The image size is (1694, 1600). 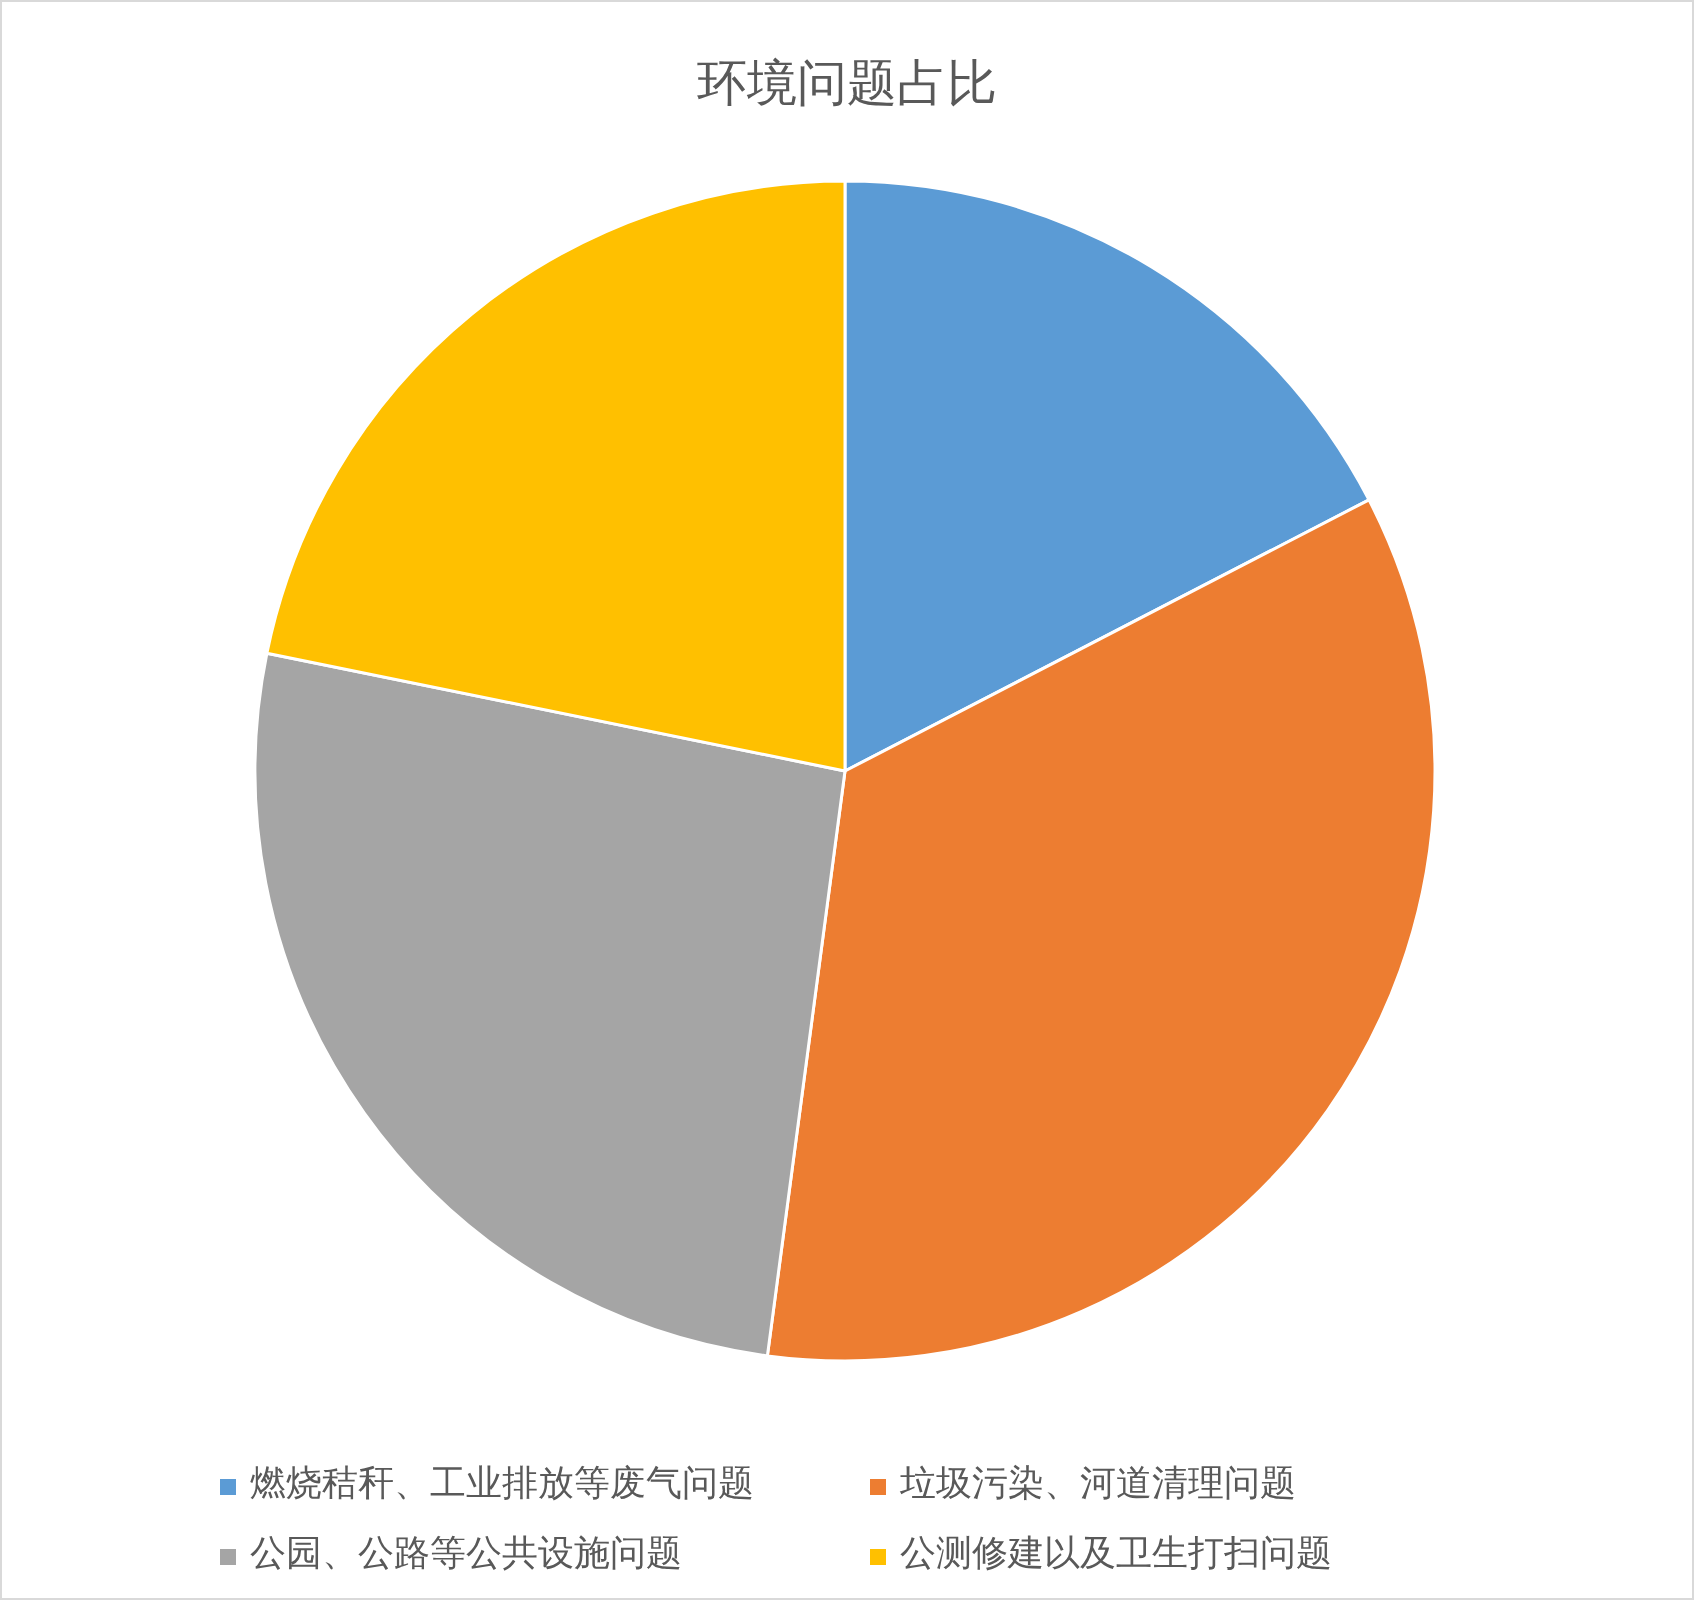 I want to click on chart-title: 环境问题占比, so click(x=847, y=83).